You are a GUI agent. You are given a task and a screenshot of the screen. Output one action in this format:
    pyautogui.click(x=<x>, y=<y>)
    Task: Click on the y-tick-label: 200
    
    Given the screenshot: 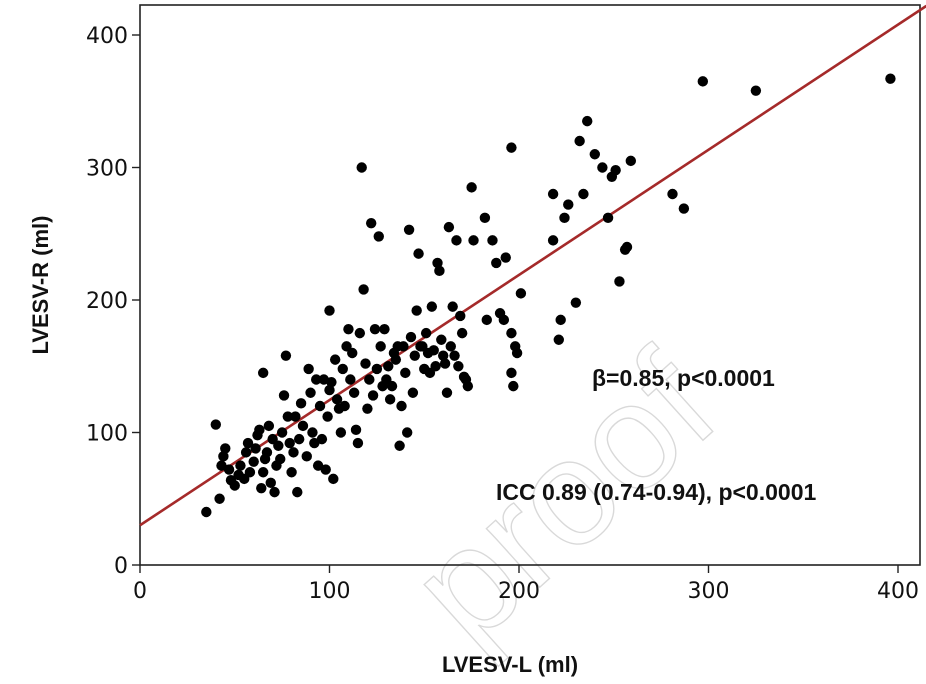 What is the action you would take?
    pyautogui.click(x=107, y=301)
    